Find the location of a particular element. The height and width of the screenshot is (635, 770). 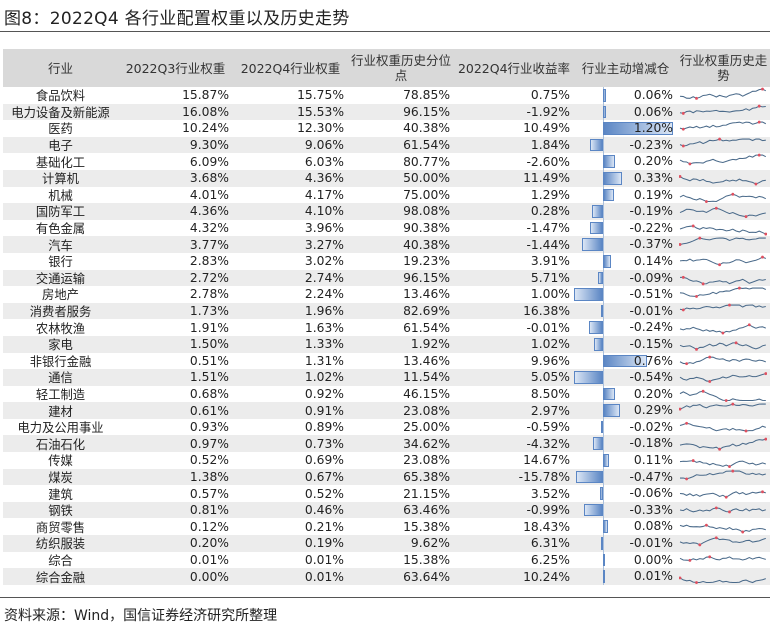

table-row: 医药 10.24% 12.30% 40.38% 10.49% 1.20% is located at coordinates (386, 128).